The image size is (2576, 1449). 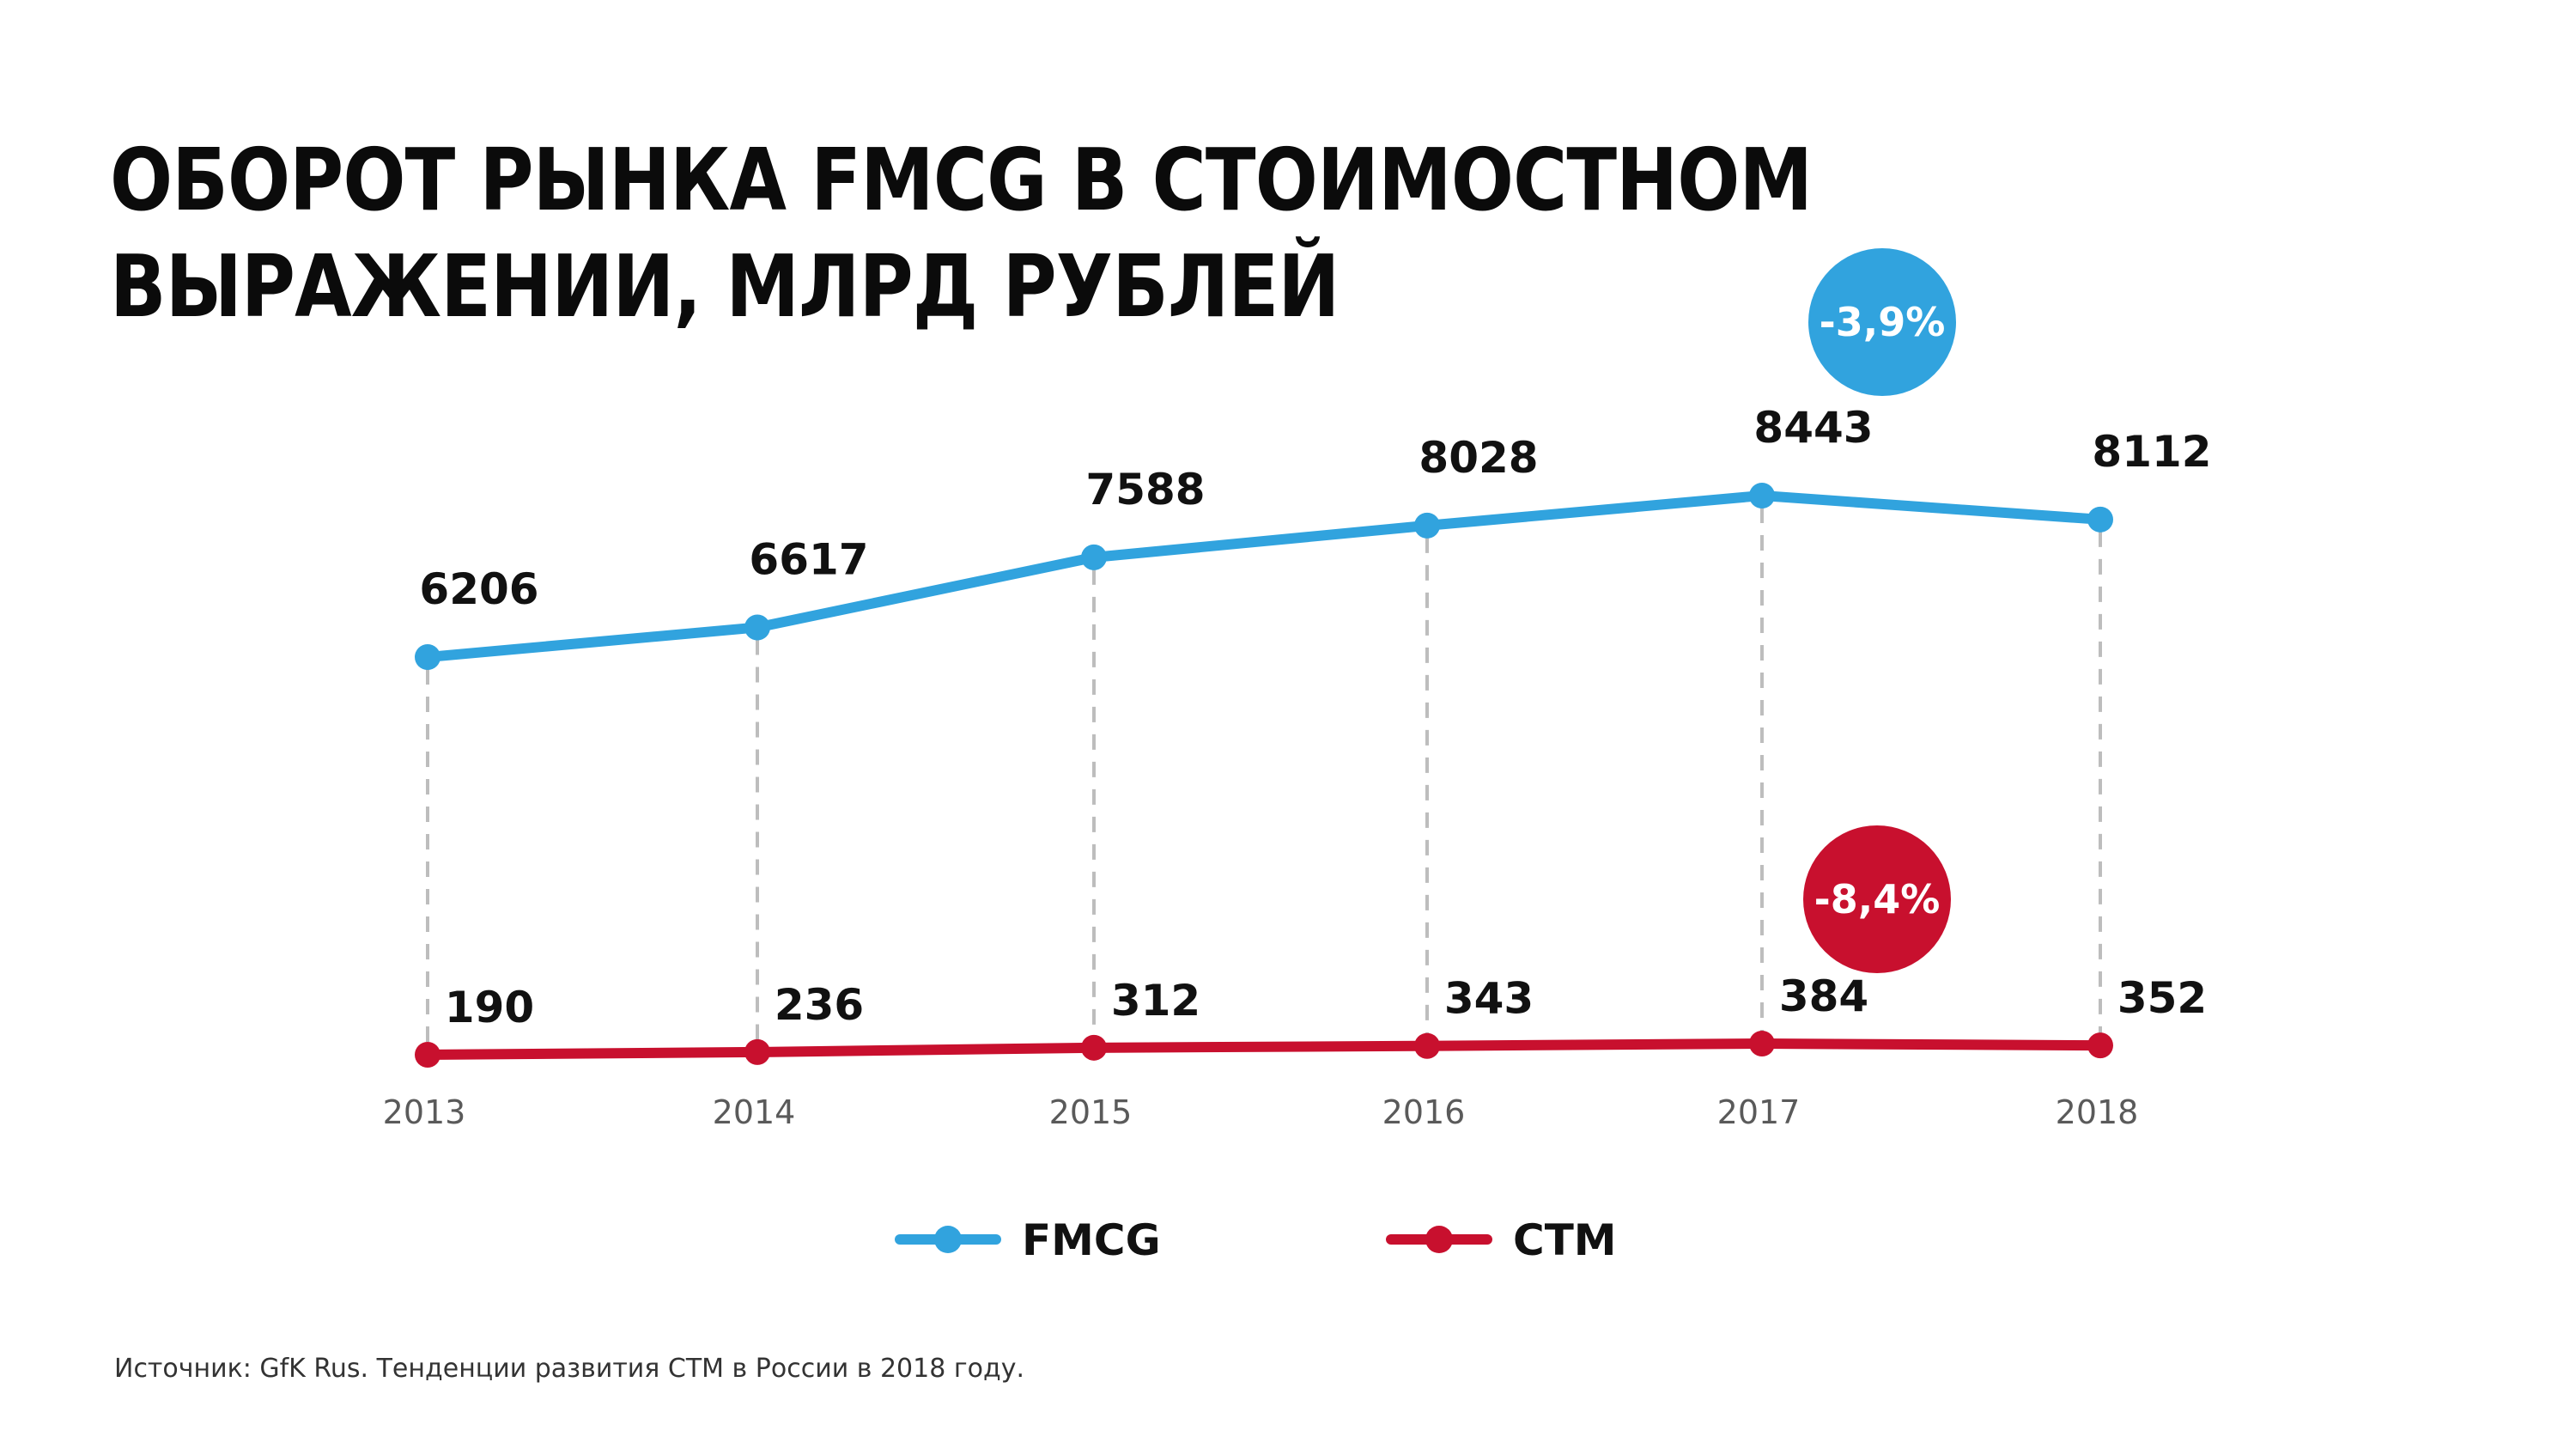 I want to click on fmcg-data-label-2018: 8112, so click(x=2151, y=452).